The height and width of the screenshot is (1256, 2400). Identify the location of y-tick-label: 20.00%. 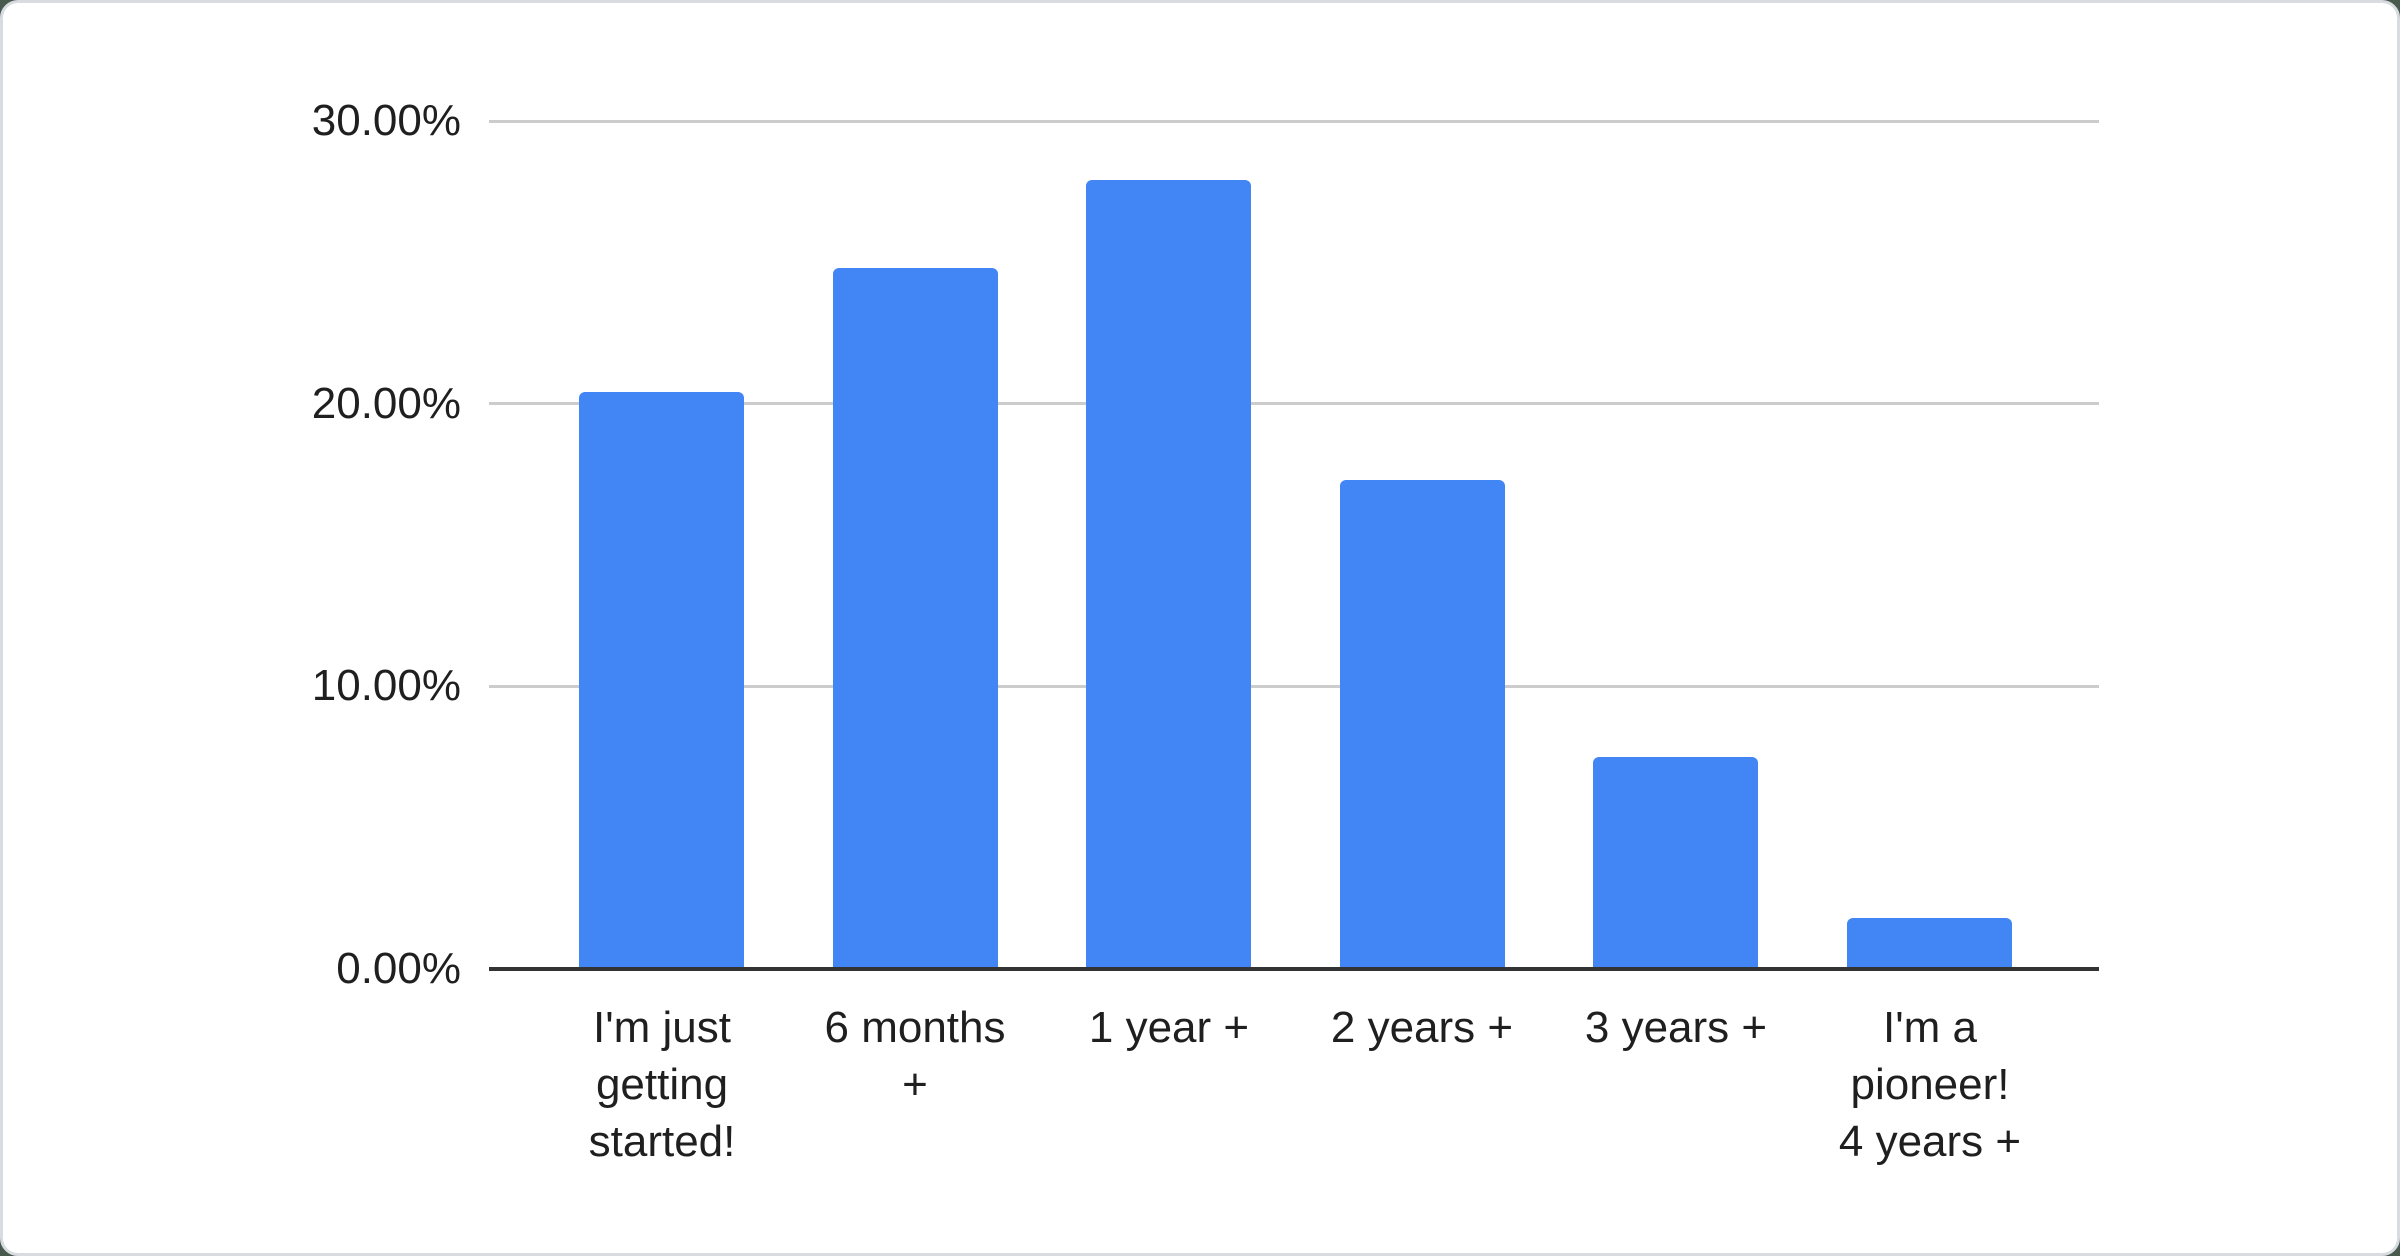
(386, 403).